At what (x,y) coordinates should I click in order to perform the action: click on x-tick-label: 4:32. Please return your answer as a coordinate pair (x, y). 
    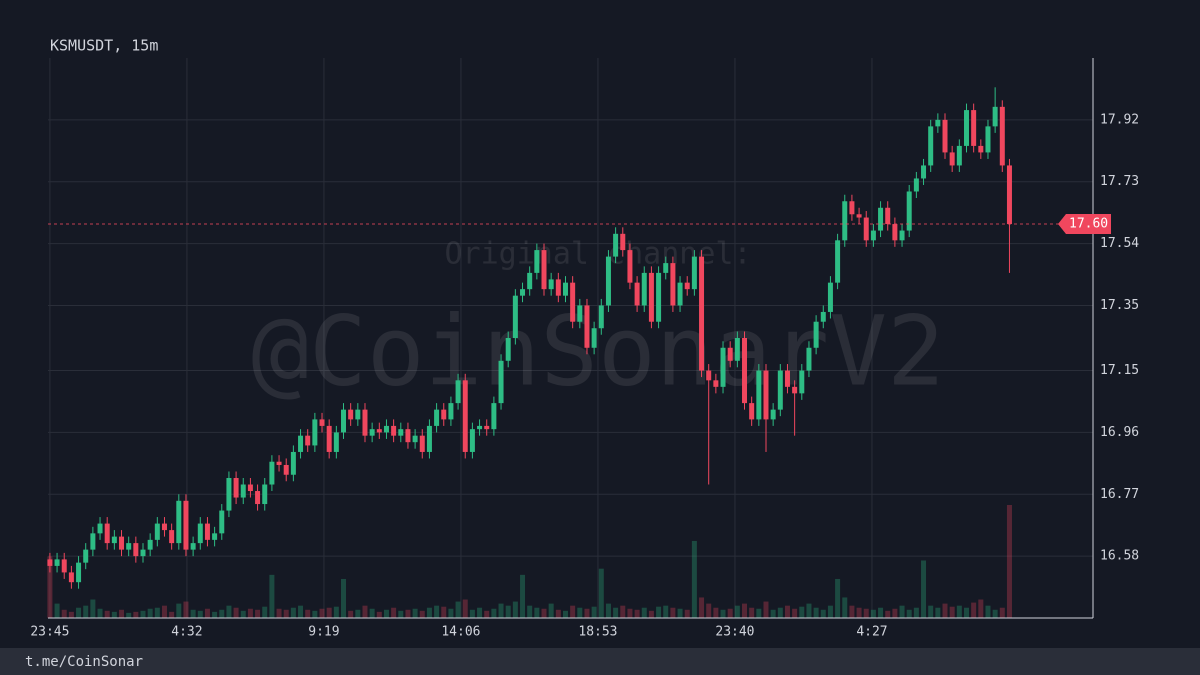
    Looking at the image, I should click on (186, 632).